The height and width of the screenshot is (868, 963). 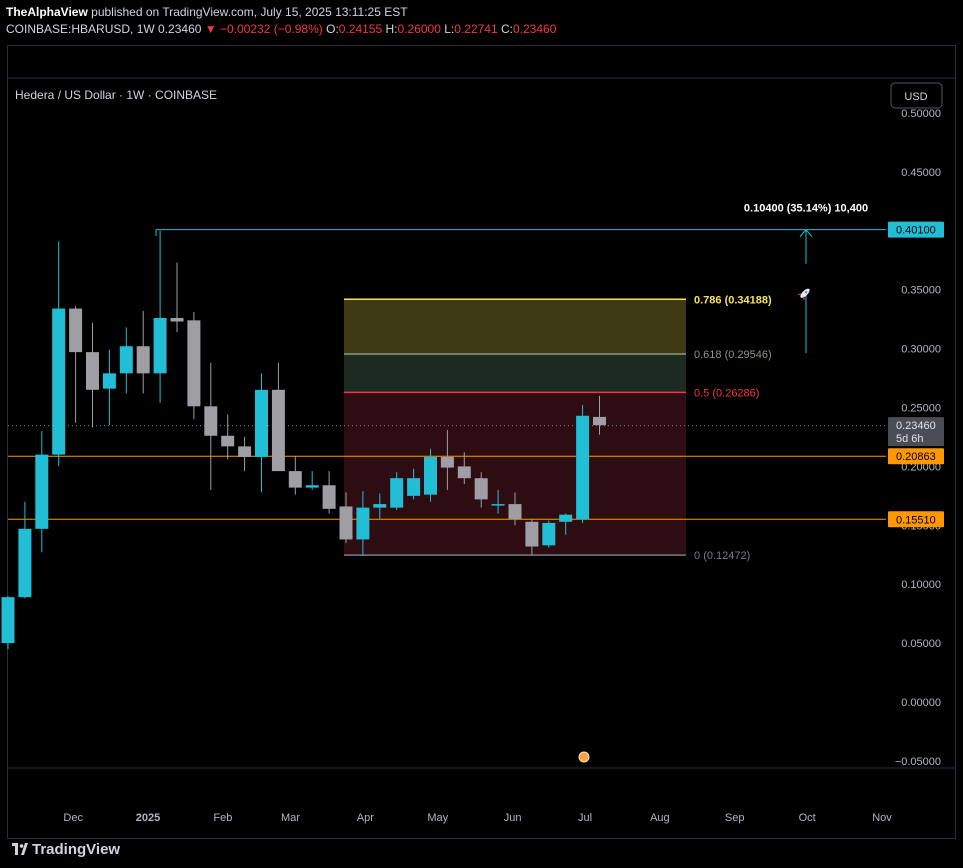 What do you see at coordinates (709, 355) in the screenshot?
I see `fib-ratio: 0.618` at bounding box center [709, 355].